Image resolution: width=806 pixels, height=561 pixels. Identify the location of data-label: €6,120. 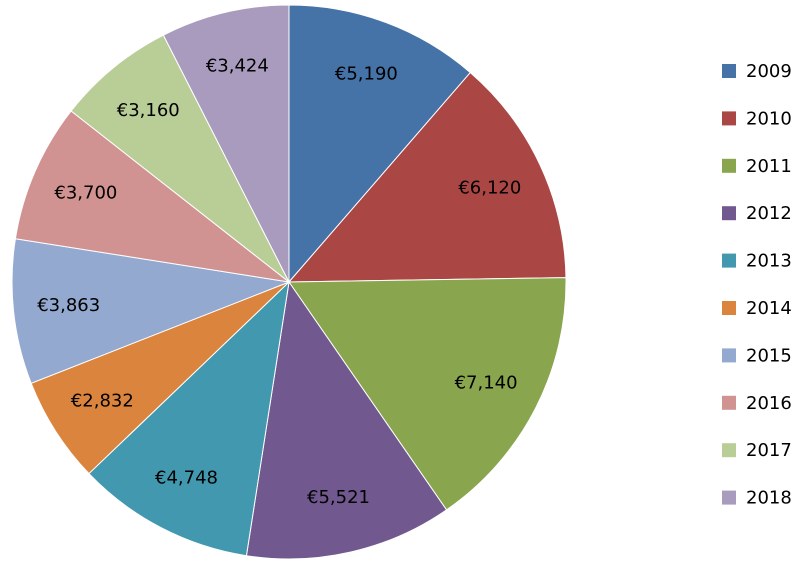
(489, 187).